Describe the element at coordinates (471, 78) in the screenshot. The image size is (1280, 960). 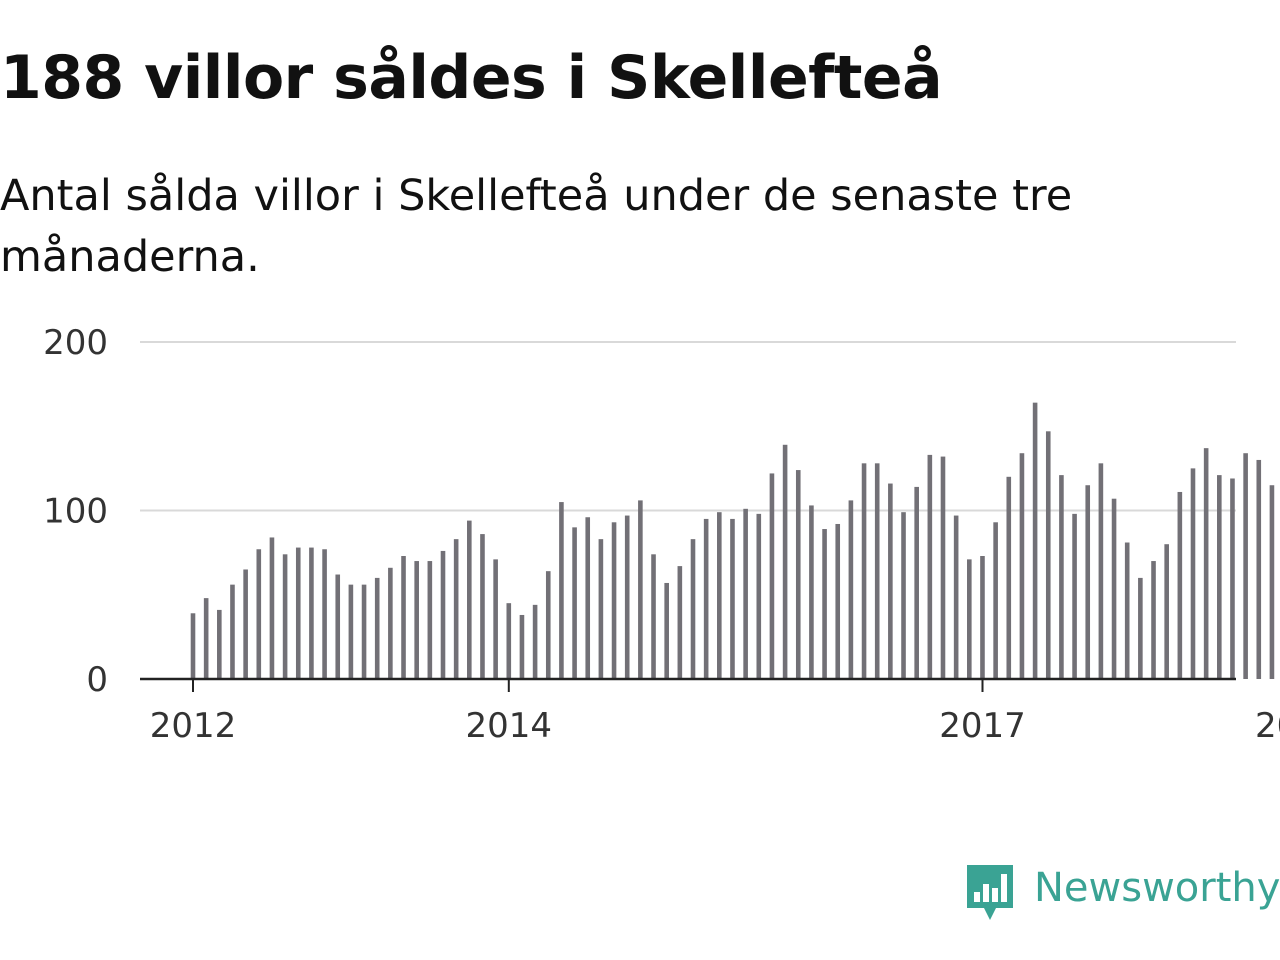
I see `chart-title: 188 villor såldes i Skellefteå` at that location.